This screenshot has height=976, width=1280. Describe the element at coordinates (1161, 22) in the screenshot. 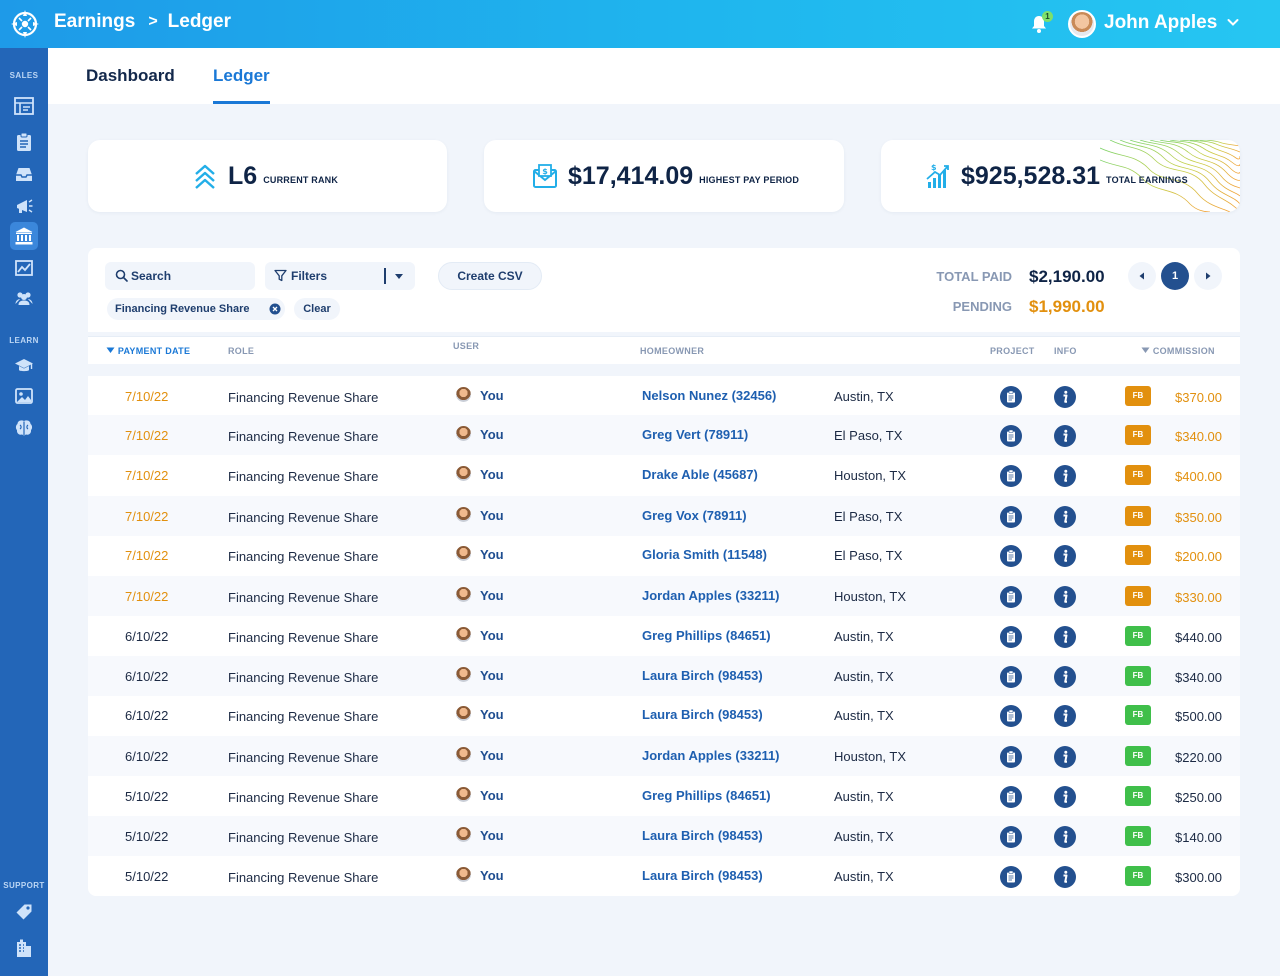

I see `user-name: John Apples` at that location.